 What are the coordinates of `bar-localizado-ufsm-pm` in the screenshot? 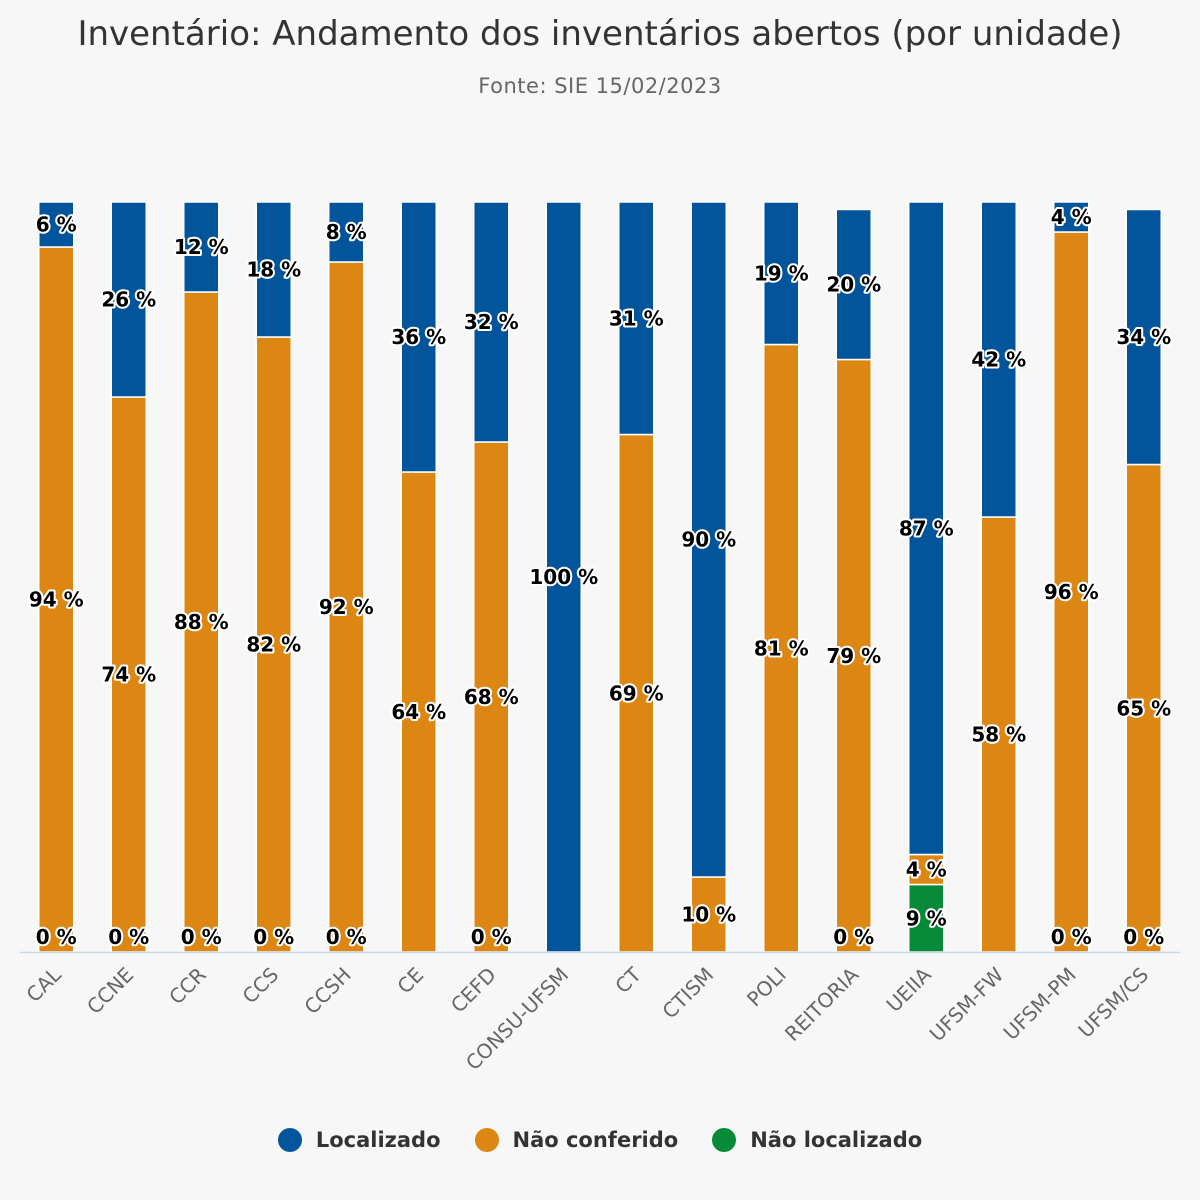 It's located at (1071, 217).